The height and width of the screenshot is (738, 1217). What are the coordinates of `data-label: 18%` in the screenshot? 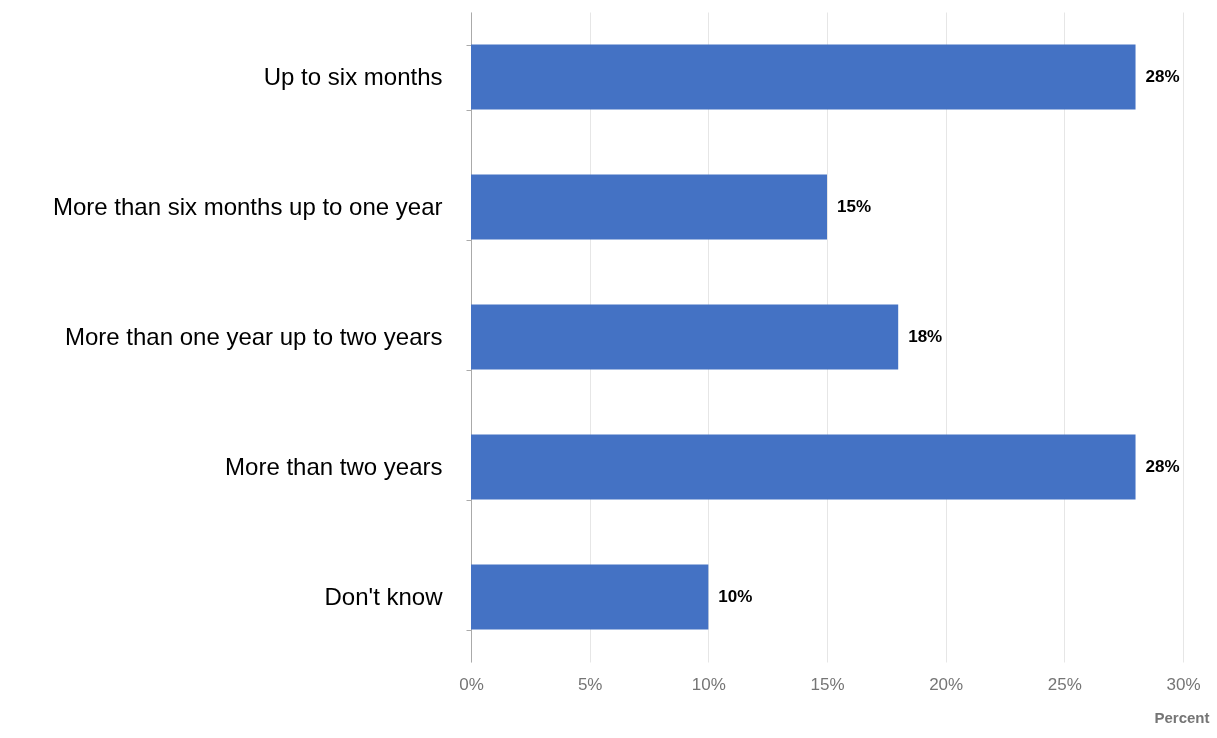 It's located at (925, 336).